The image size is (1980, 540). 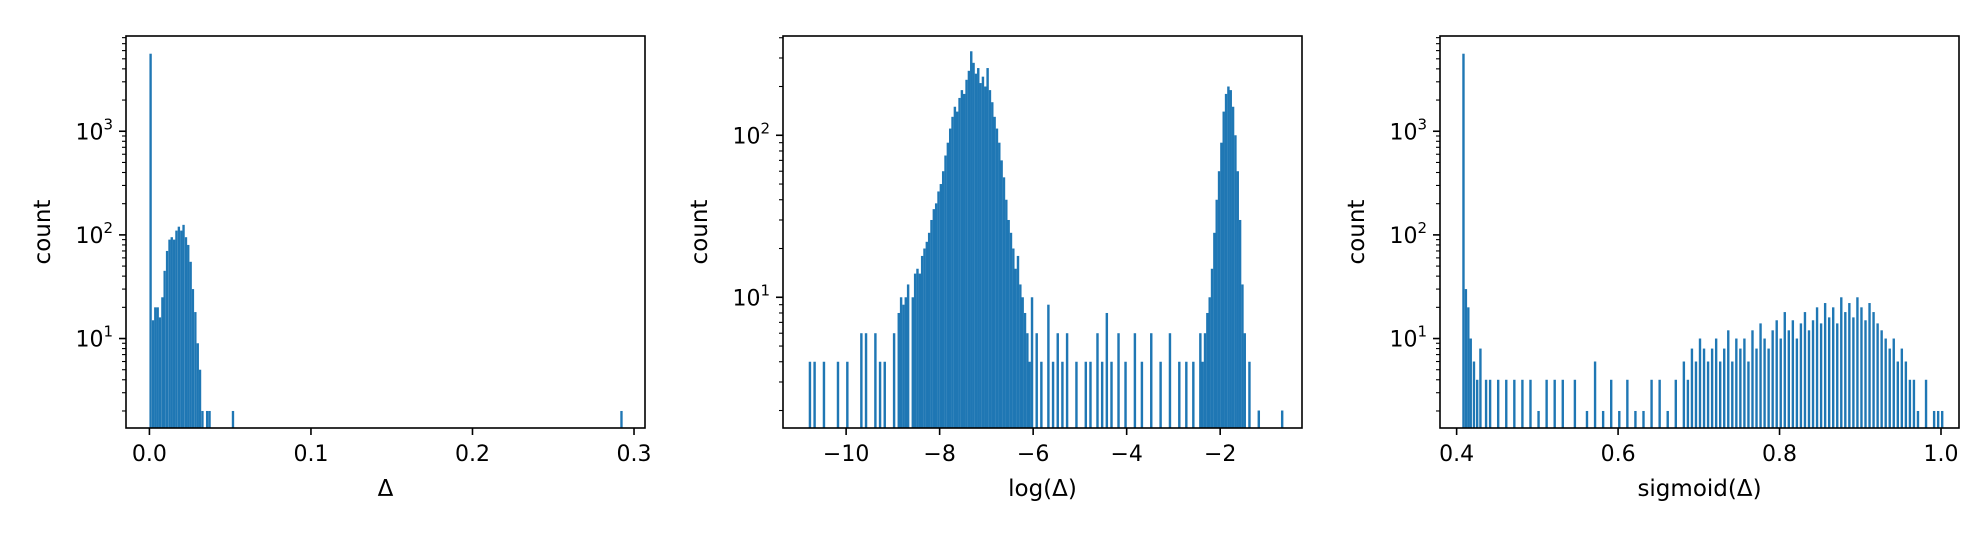 I want to click on x-axis-label: Δ, so click(x=386, y=489).